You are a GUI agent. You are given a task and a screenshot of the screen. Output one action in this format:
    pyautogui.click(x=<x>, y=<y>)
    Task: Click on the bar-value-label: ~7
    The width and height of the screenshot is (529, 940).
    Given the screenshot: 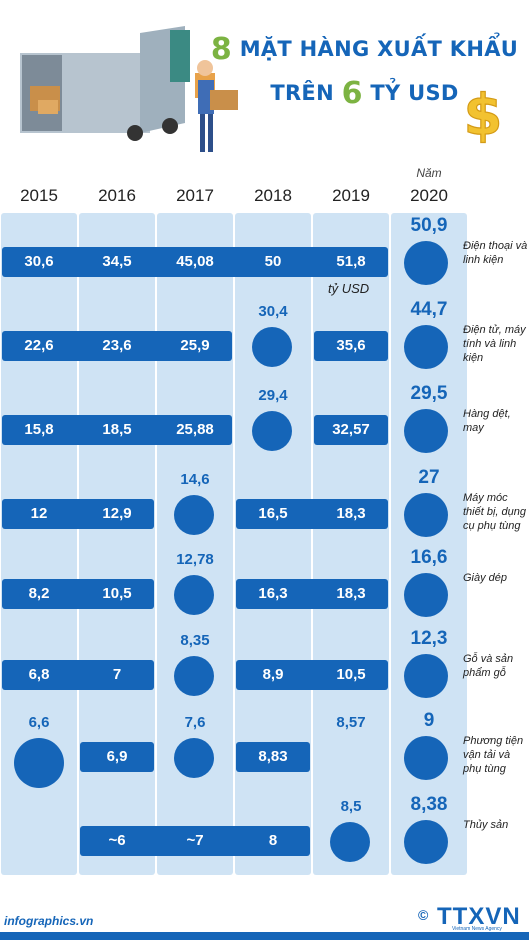 What is the action you would take?
    pyautogui.click(x=195, y=840)
    